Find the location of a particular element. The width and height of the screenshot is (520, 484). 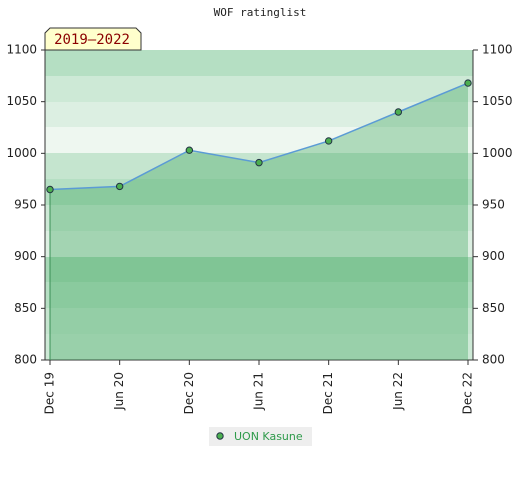

y2-tick-label: 1000 is located at coordinates (497, 153).